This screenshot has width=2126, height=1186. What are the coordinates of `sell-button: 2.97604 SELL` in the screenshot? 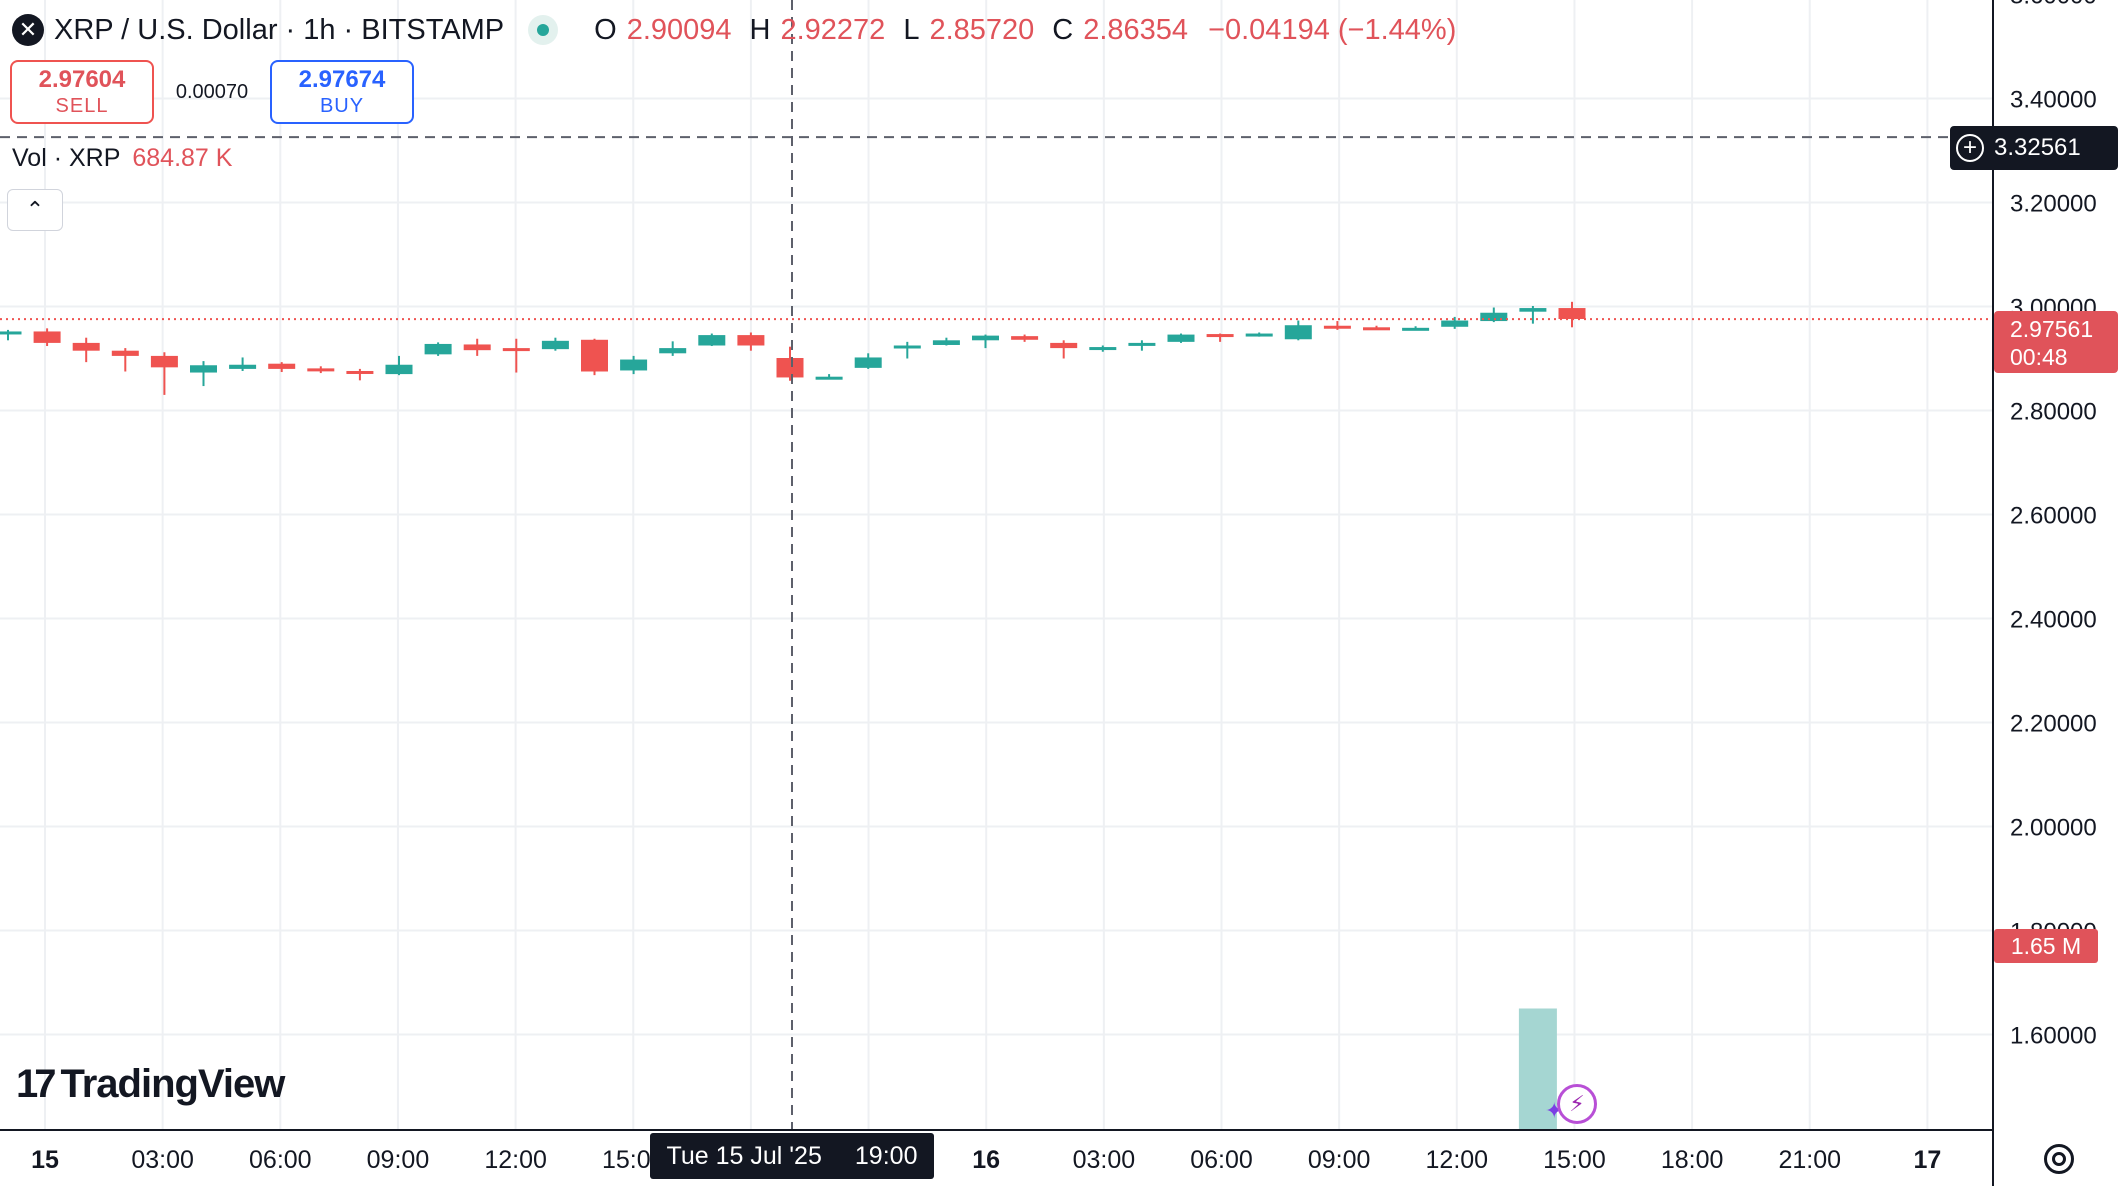 It's located at (82, 92).